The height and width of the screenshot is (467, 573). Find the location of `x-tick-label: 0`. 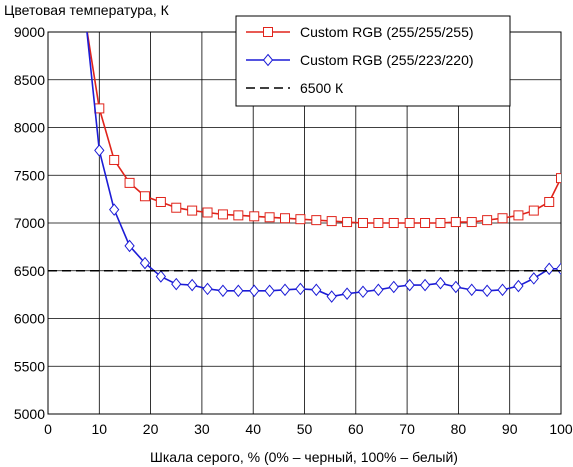

x-tick-label: 0 is located at coordinates (48, 429).